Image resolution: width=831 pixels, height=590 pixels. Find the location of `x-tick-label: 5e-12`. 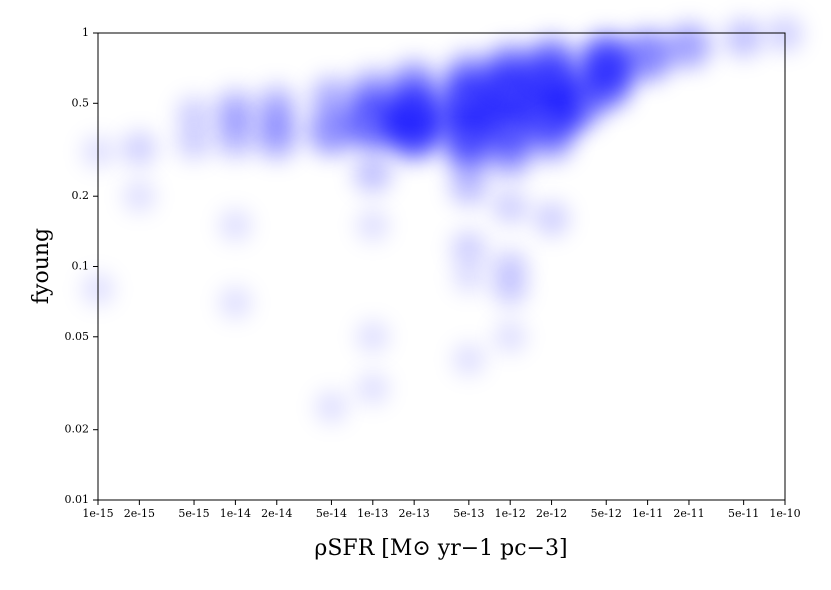

x-tick-label: 5e-12 is located at coordinates (606, 513).